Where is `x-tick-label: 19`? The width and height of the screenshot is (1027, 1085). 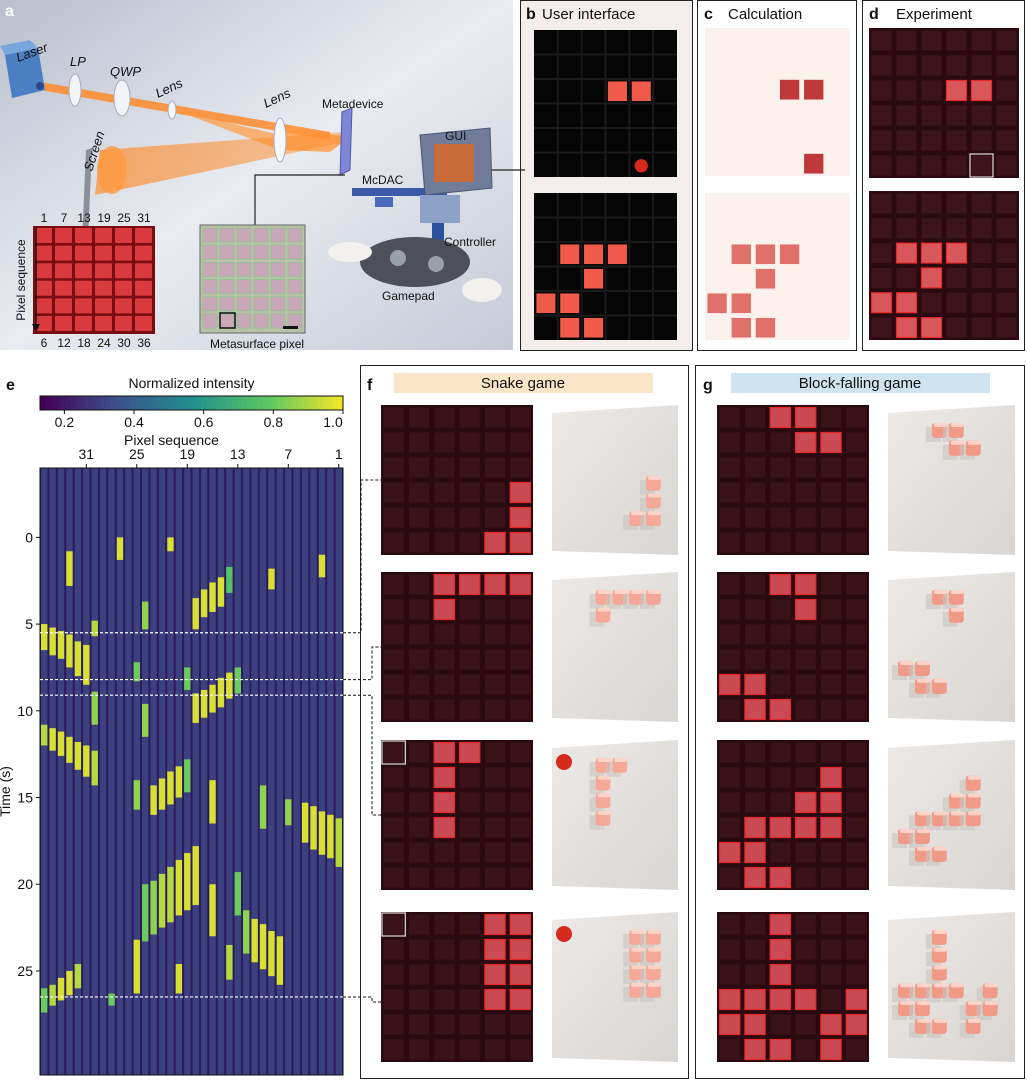 x-tick-label: 19 is located at coordinates (188, 454).